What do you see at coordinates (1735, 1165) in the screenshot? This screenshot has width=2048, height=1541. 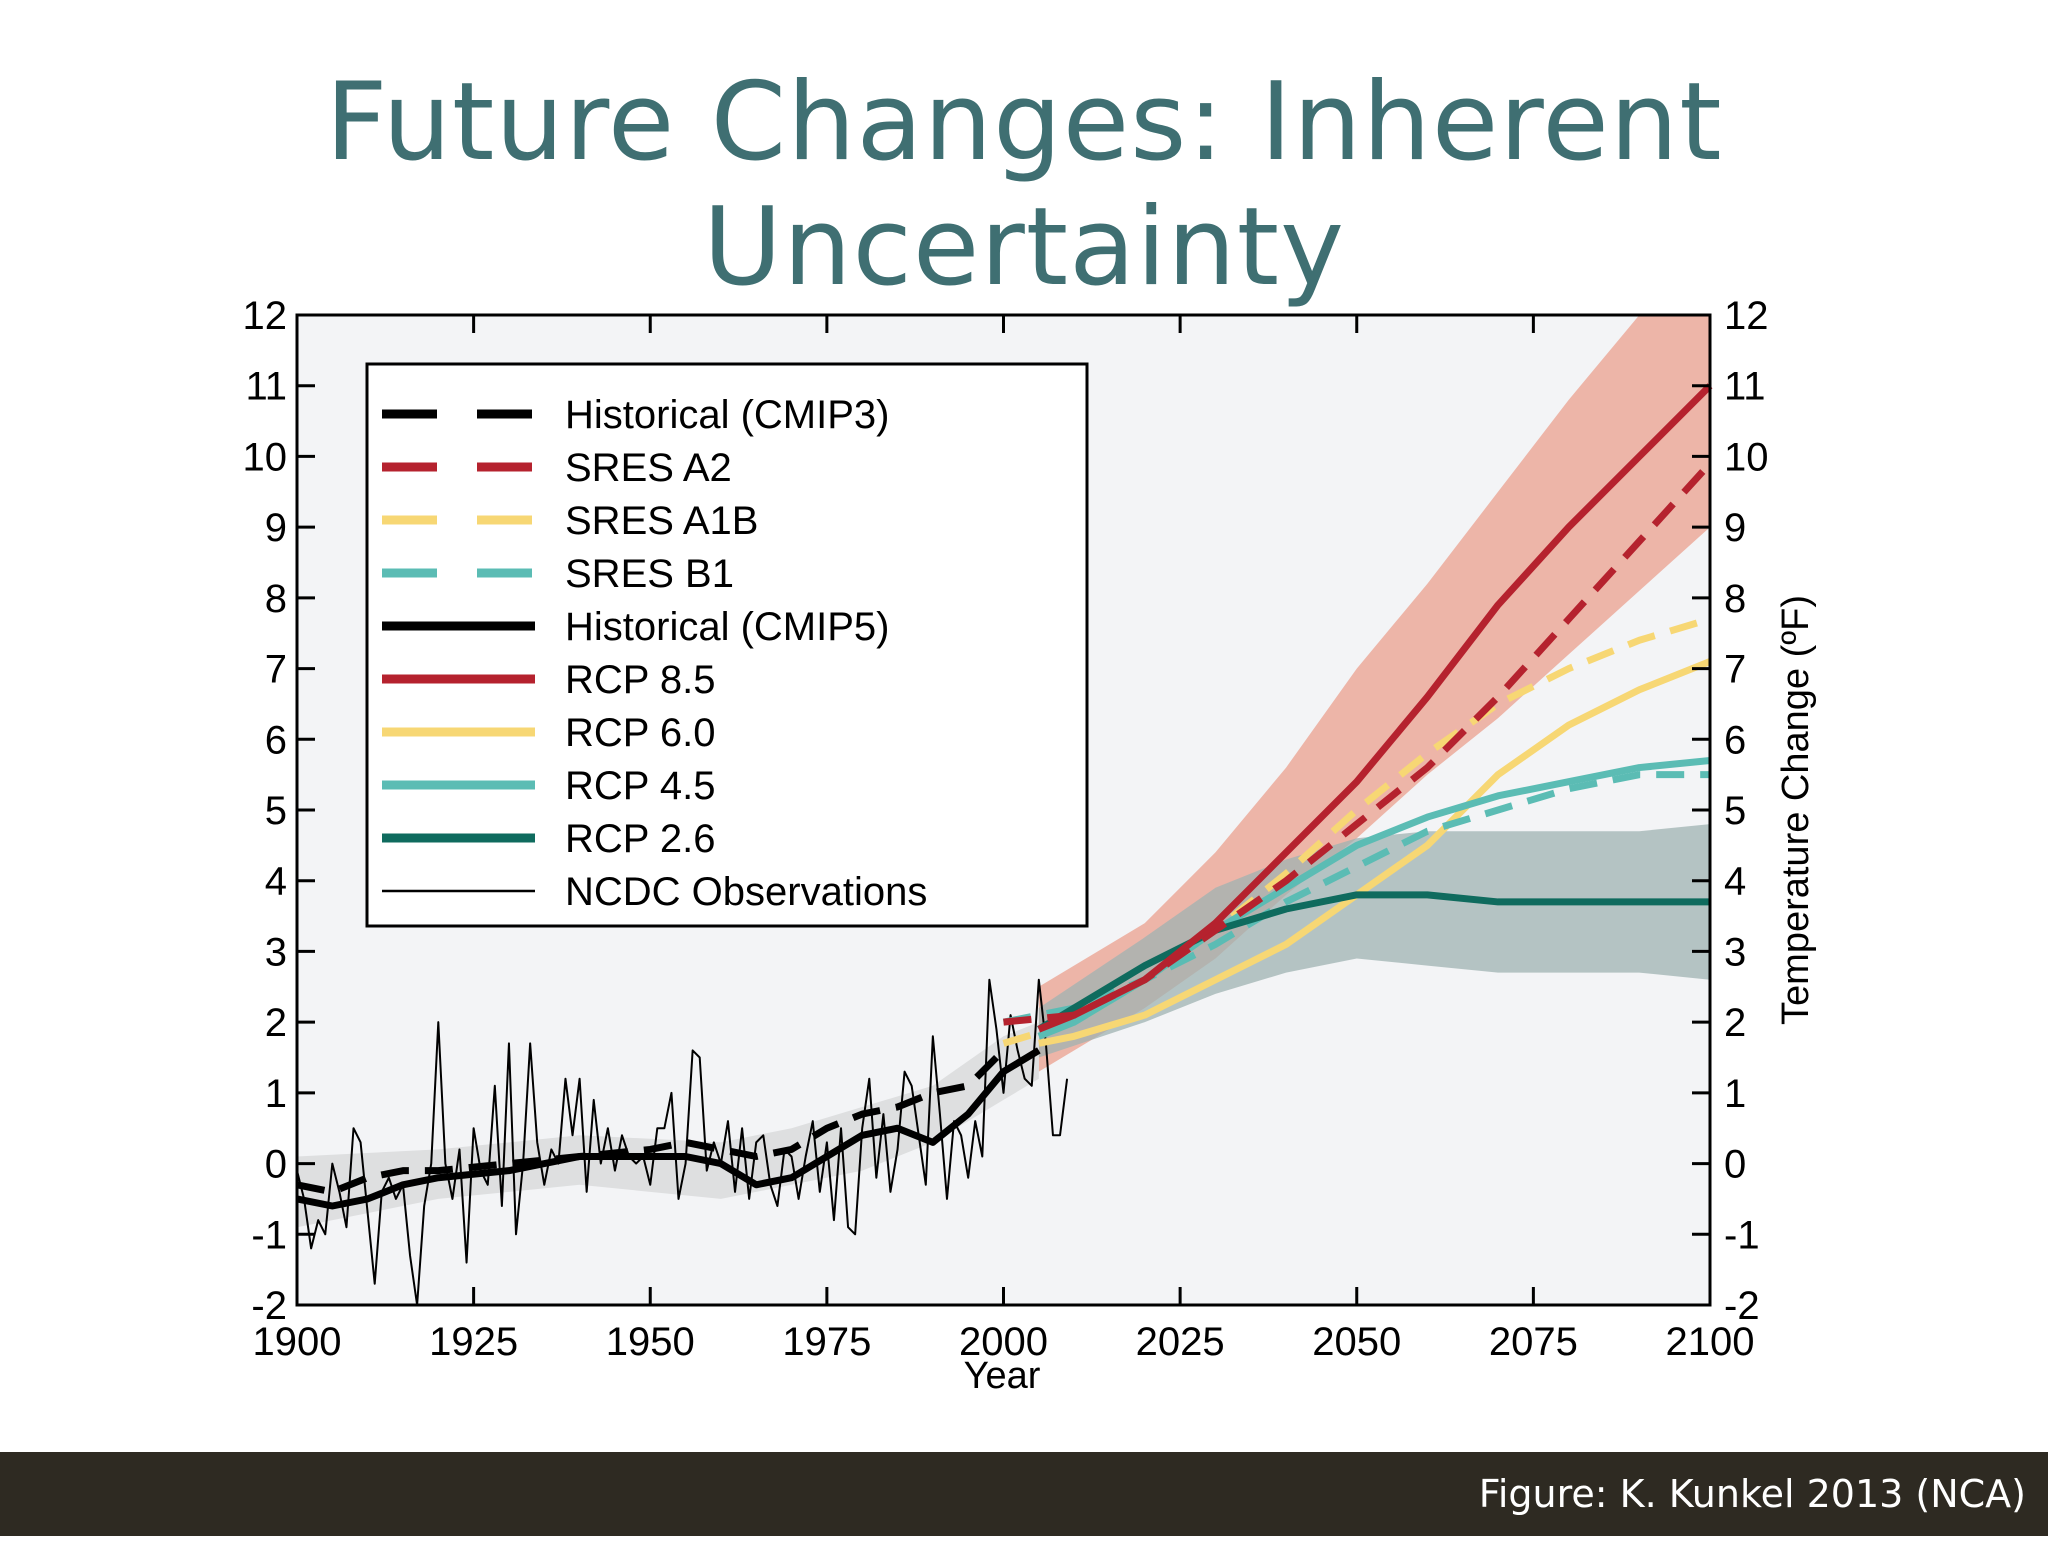 I see `y-tick-label-right: 0` at bounding box center [1735, 1165].